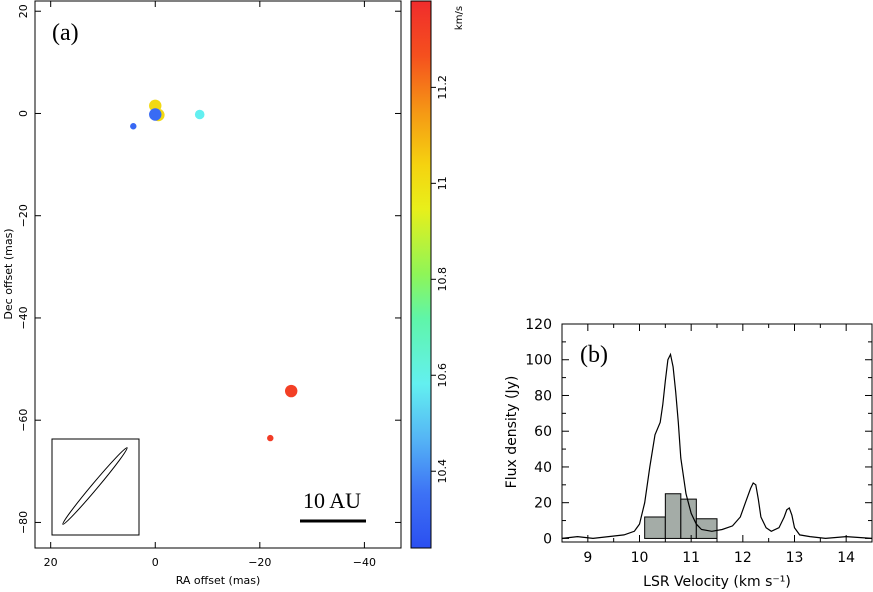  Describe the element at coordinates (364, 562) in the screenshot. I see `a-x-tick-label: −40` at that location.